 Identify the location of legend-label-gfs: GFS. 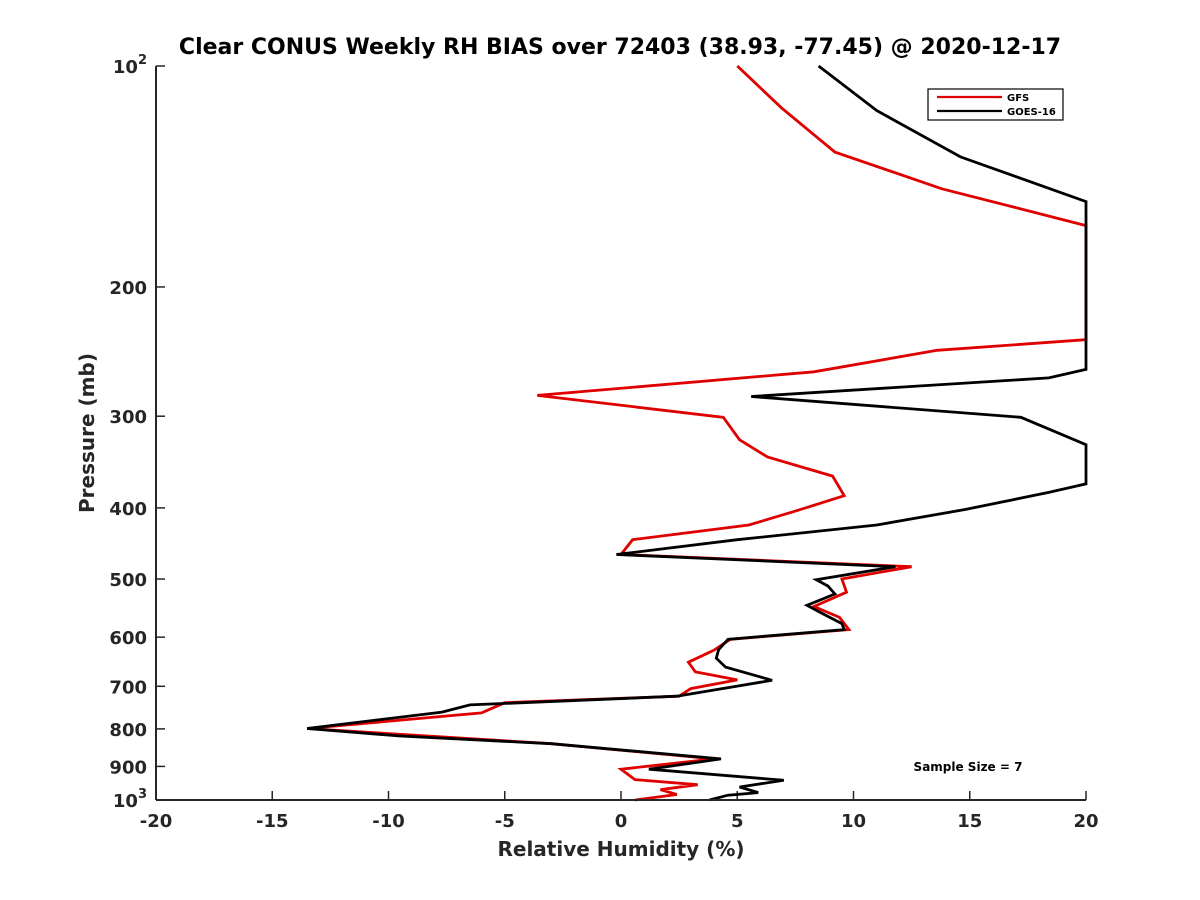
(1018, 98).